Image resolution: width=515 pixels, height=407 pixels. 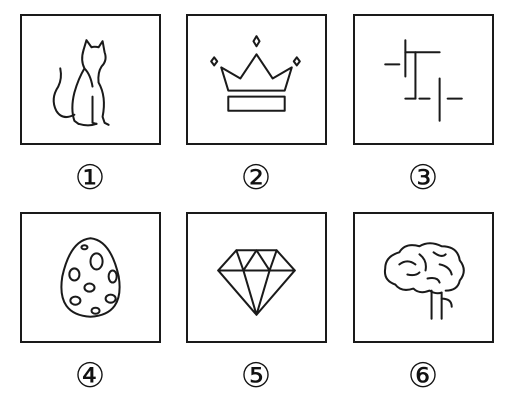 I want to click on cat-icon, so click(x=81, y=83).